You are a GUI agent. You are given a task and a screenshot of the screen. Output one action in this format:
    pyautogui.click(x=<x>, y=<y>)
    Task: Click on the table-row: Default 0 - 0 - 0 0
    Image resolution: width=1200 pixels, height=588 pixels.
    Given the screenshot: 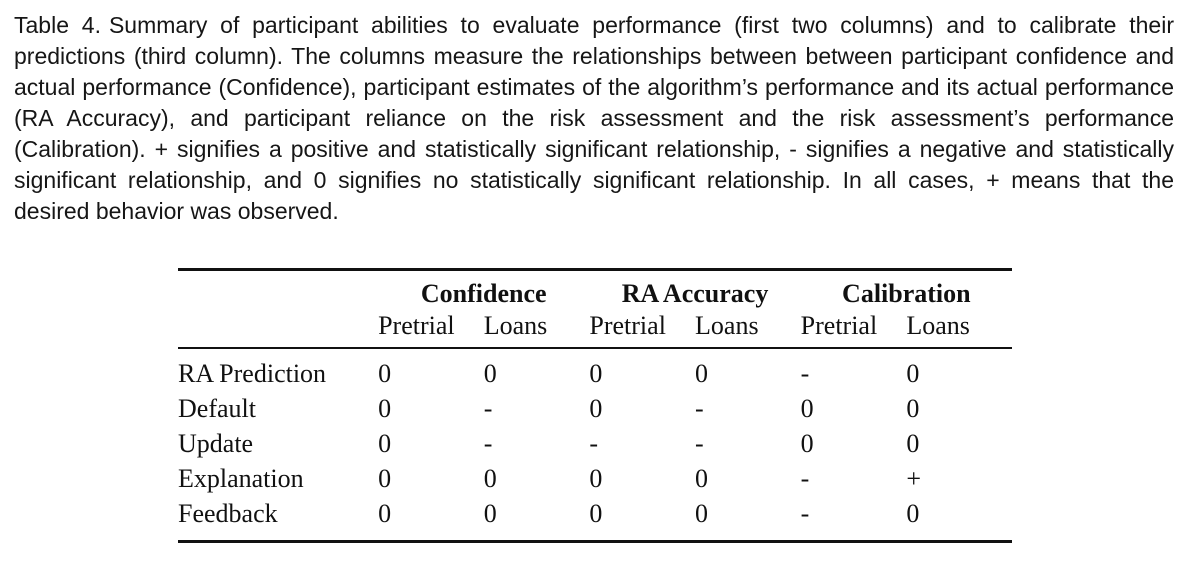 What is the action you would take?
    pyautogui.click(x=595, y=408)
    